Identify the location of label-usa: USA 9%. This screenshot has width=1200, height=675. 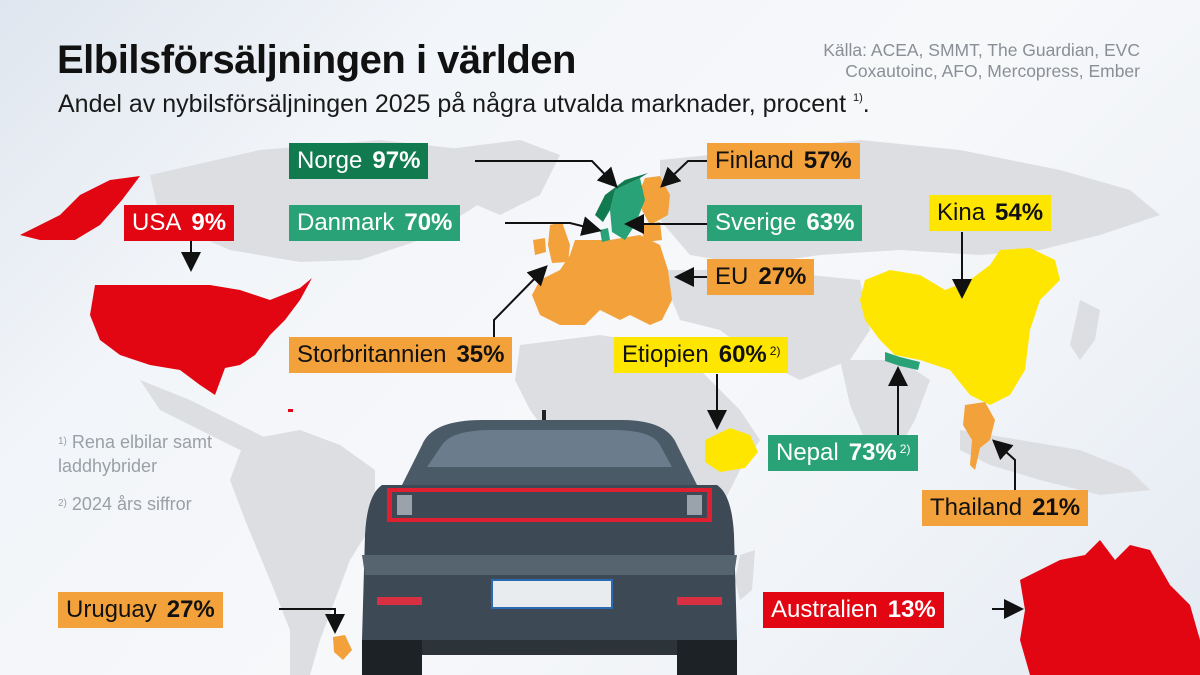
(179, 223).